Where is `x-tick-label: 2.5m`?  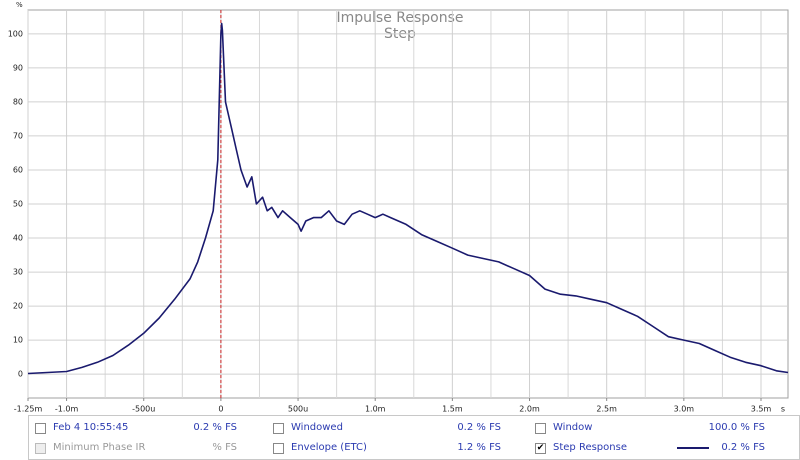
x-tick-label: 2.5m is located at coordinates (606, 409).